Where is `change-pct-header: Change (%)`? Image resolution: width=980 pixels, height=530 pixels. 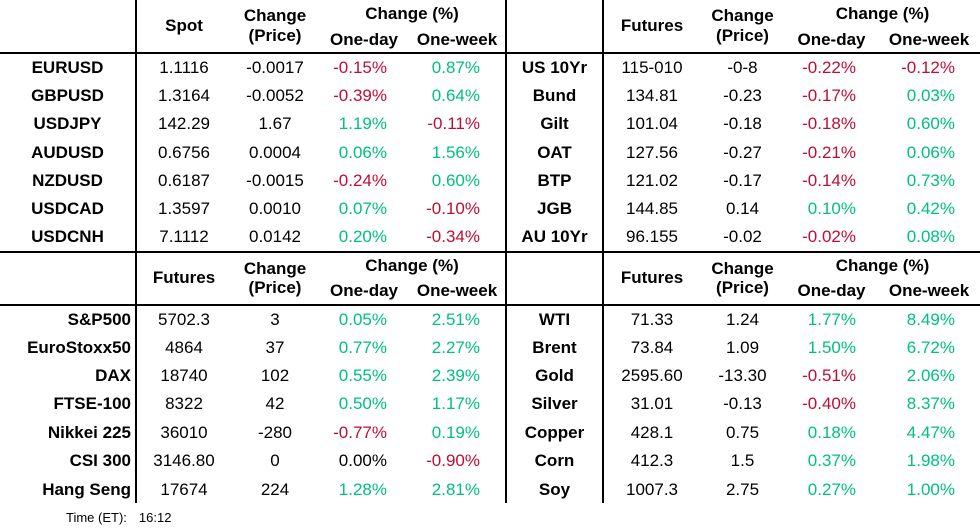
change-pct-header: Change (%) is located at coordinates (882, 13).